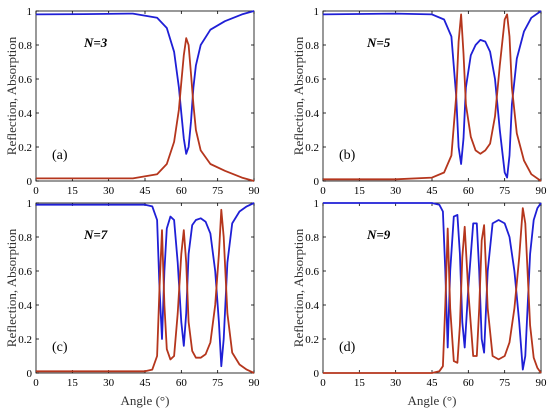  I want to click on panel-tag: (b), so click(347, 155).